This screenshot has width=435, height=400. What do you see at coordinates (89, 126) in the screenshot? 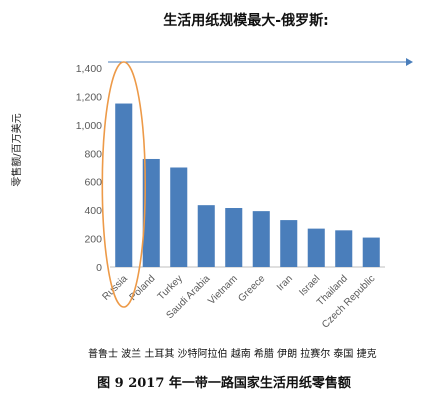
I see `y-tick-label: 1,000` at bounding box center [89, 126].